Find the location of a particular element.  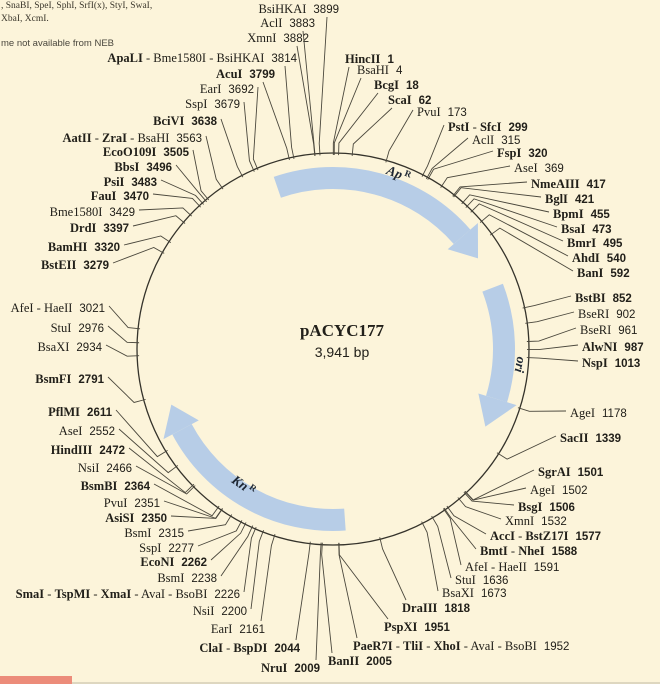

site-label: EcoNI 2262 is located at coordinates (173, 562).